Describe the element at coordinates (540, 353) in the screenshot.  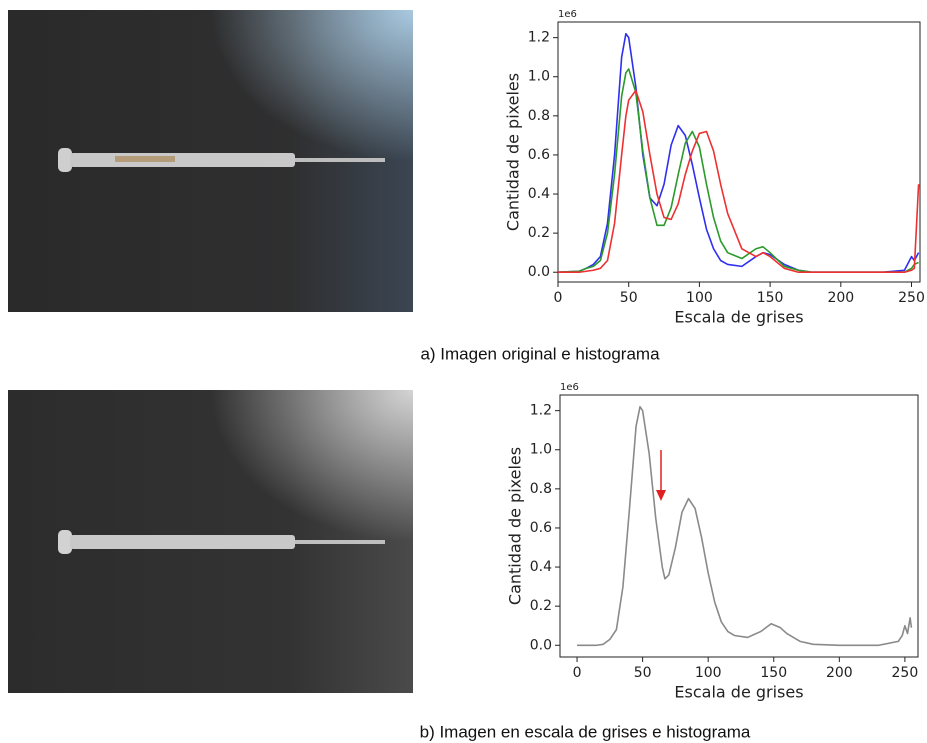
I see `caption: a) Imagen original e histograma` at that location.